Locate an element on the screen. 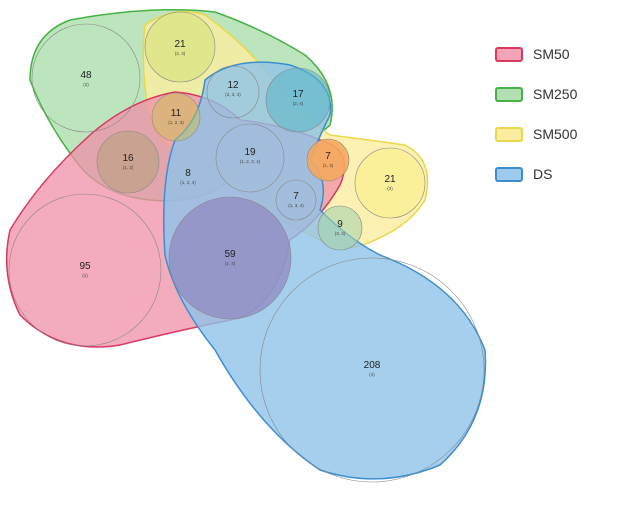 This screenshot has height=510, width=624. region-label: 59(1, 4) is located at coordinates (230, 257).